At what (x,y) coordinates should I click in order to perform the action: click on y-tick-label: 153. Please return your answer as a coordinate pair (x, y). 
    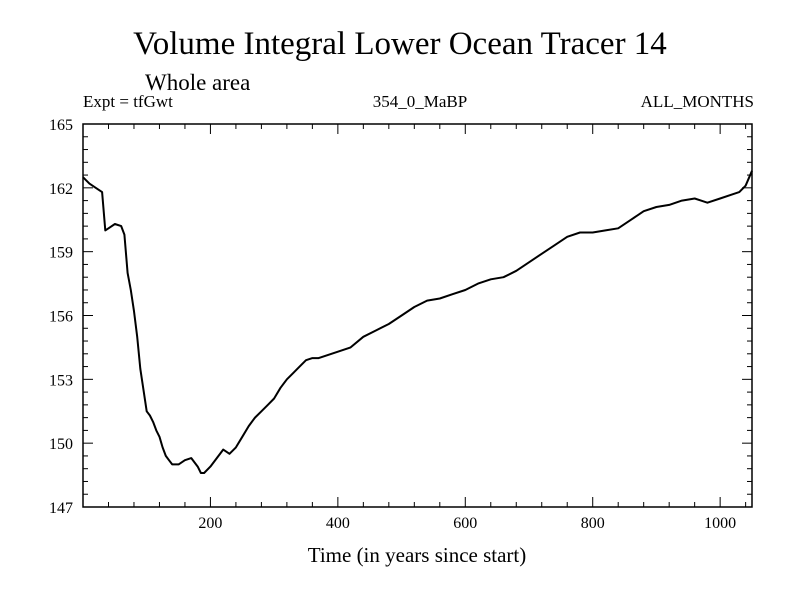
    Looking at the image, I should click on (61, 380).